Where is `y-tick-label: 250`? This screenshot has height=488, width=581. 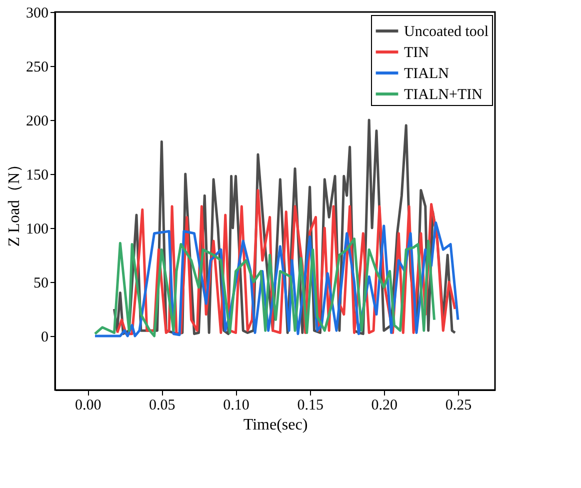
y-tick-label: 250 is located at coordinates (37, 68).